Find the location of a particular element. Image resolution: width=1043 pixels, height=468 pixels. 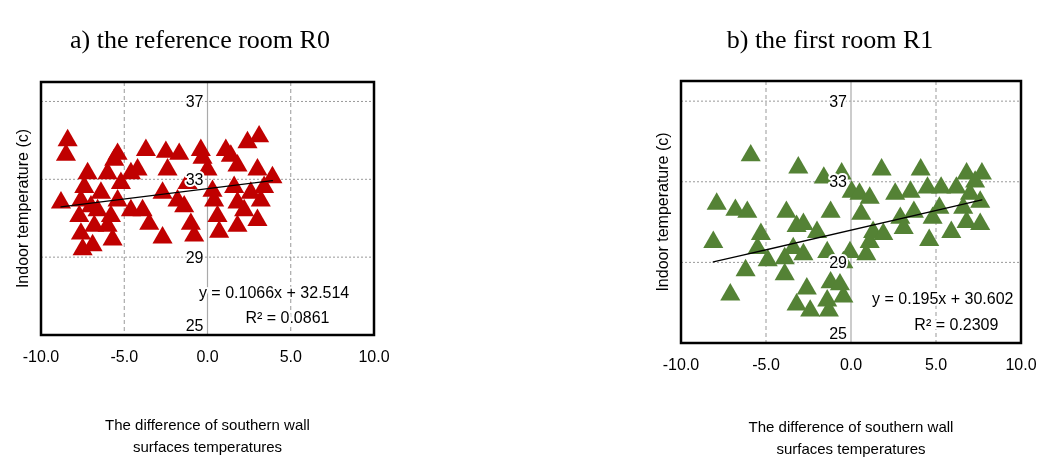

annotation: R² = 0.0861 is located at coordinates (287, 317).